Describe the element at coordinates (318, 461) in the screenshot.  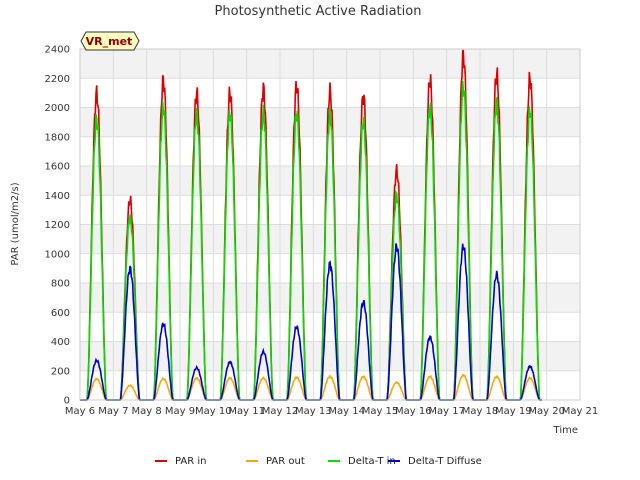
I see `legend: PAR in PAR out Delta-T in Delta-T Diffuse` at that location.